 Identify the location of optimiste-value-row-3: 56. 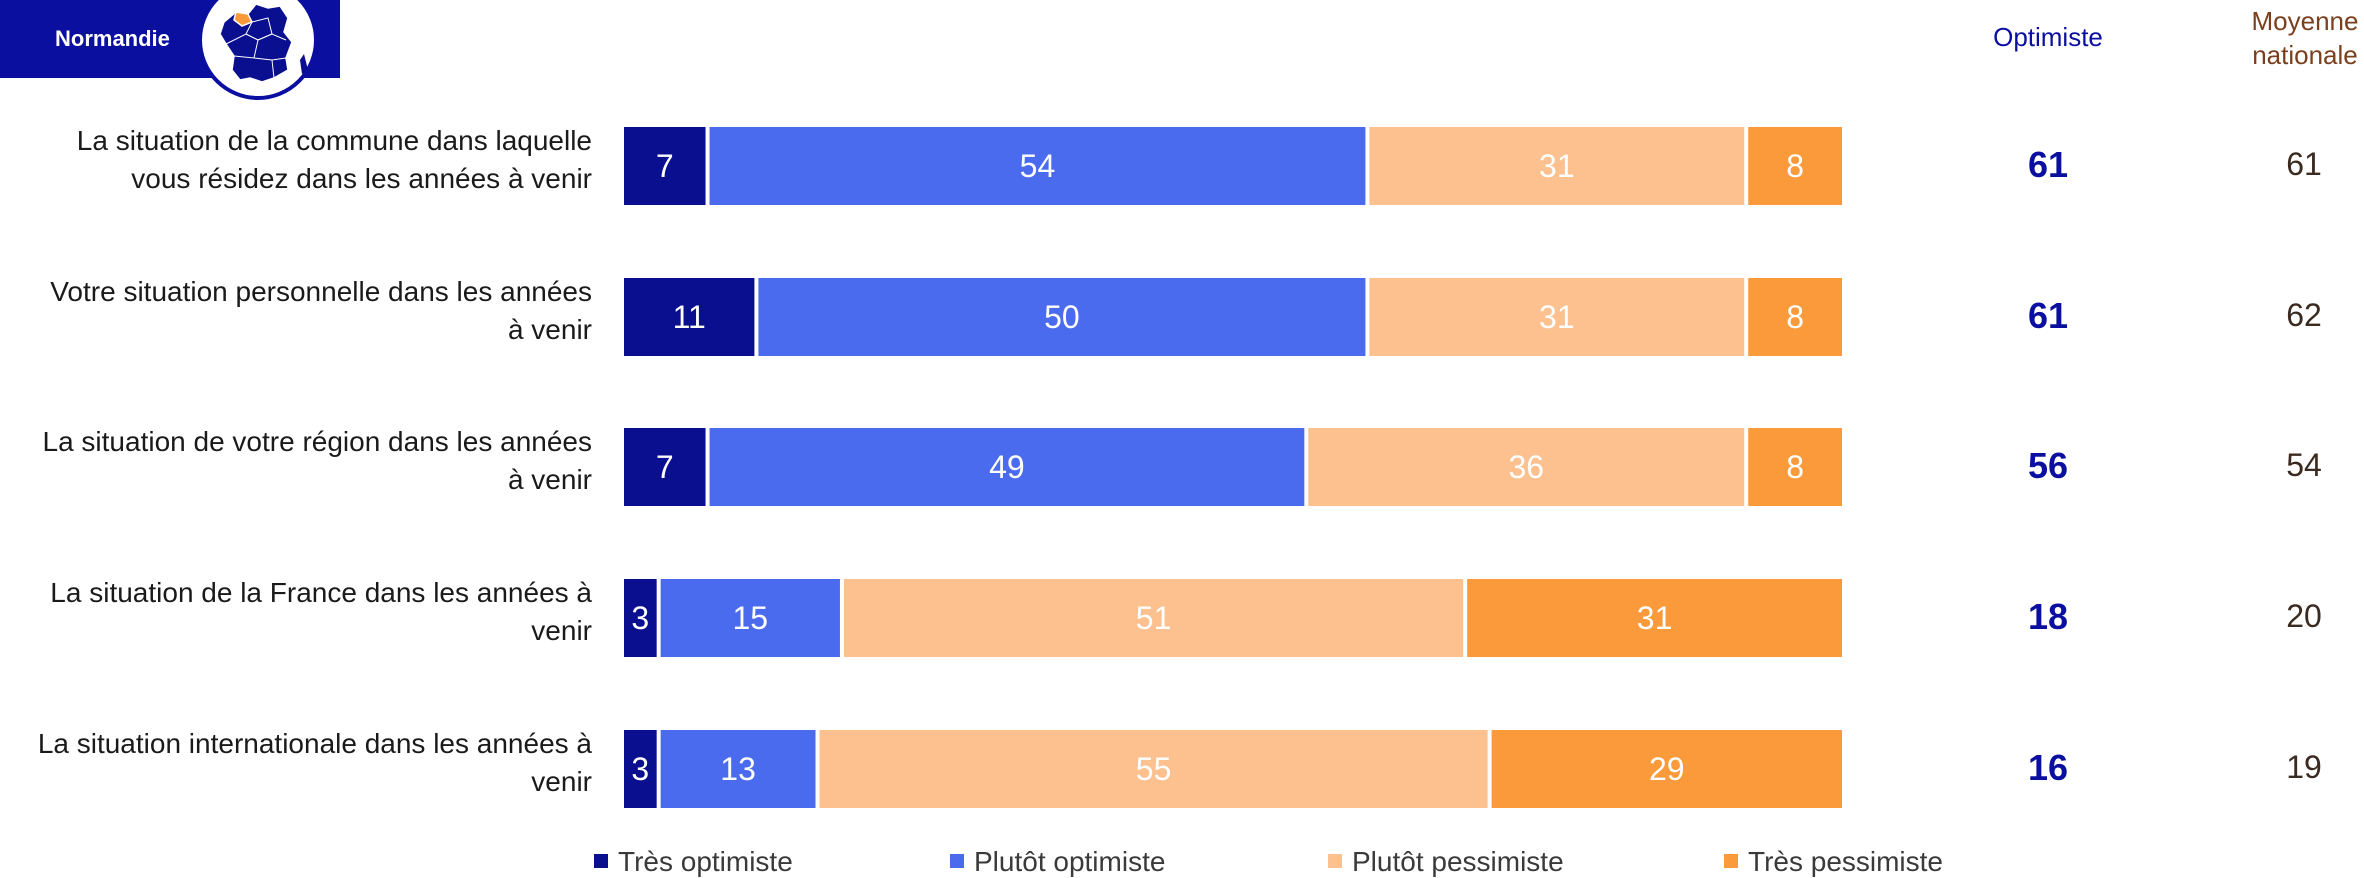
(2048, 465).